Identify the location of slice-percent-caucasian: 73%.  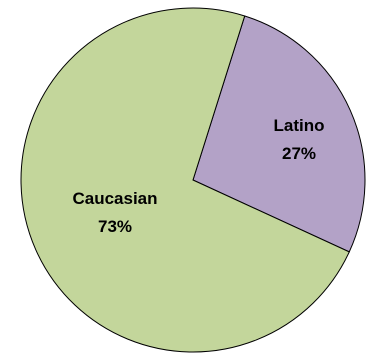
(115, 226).